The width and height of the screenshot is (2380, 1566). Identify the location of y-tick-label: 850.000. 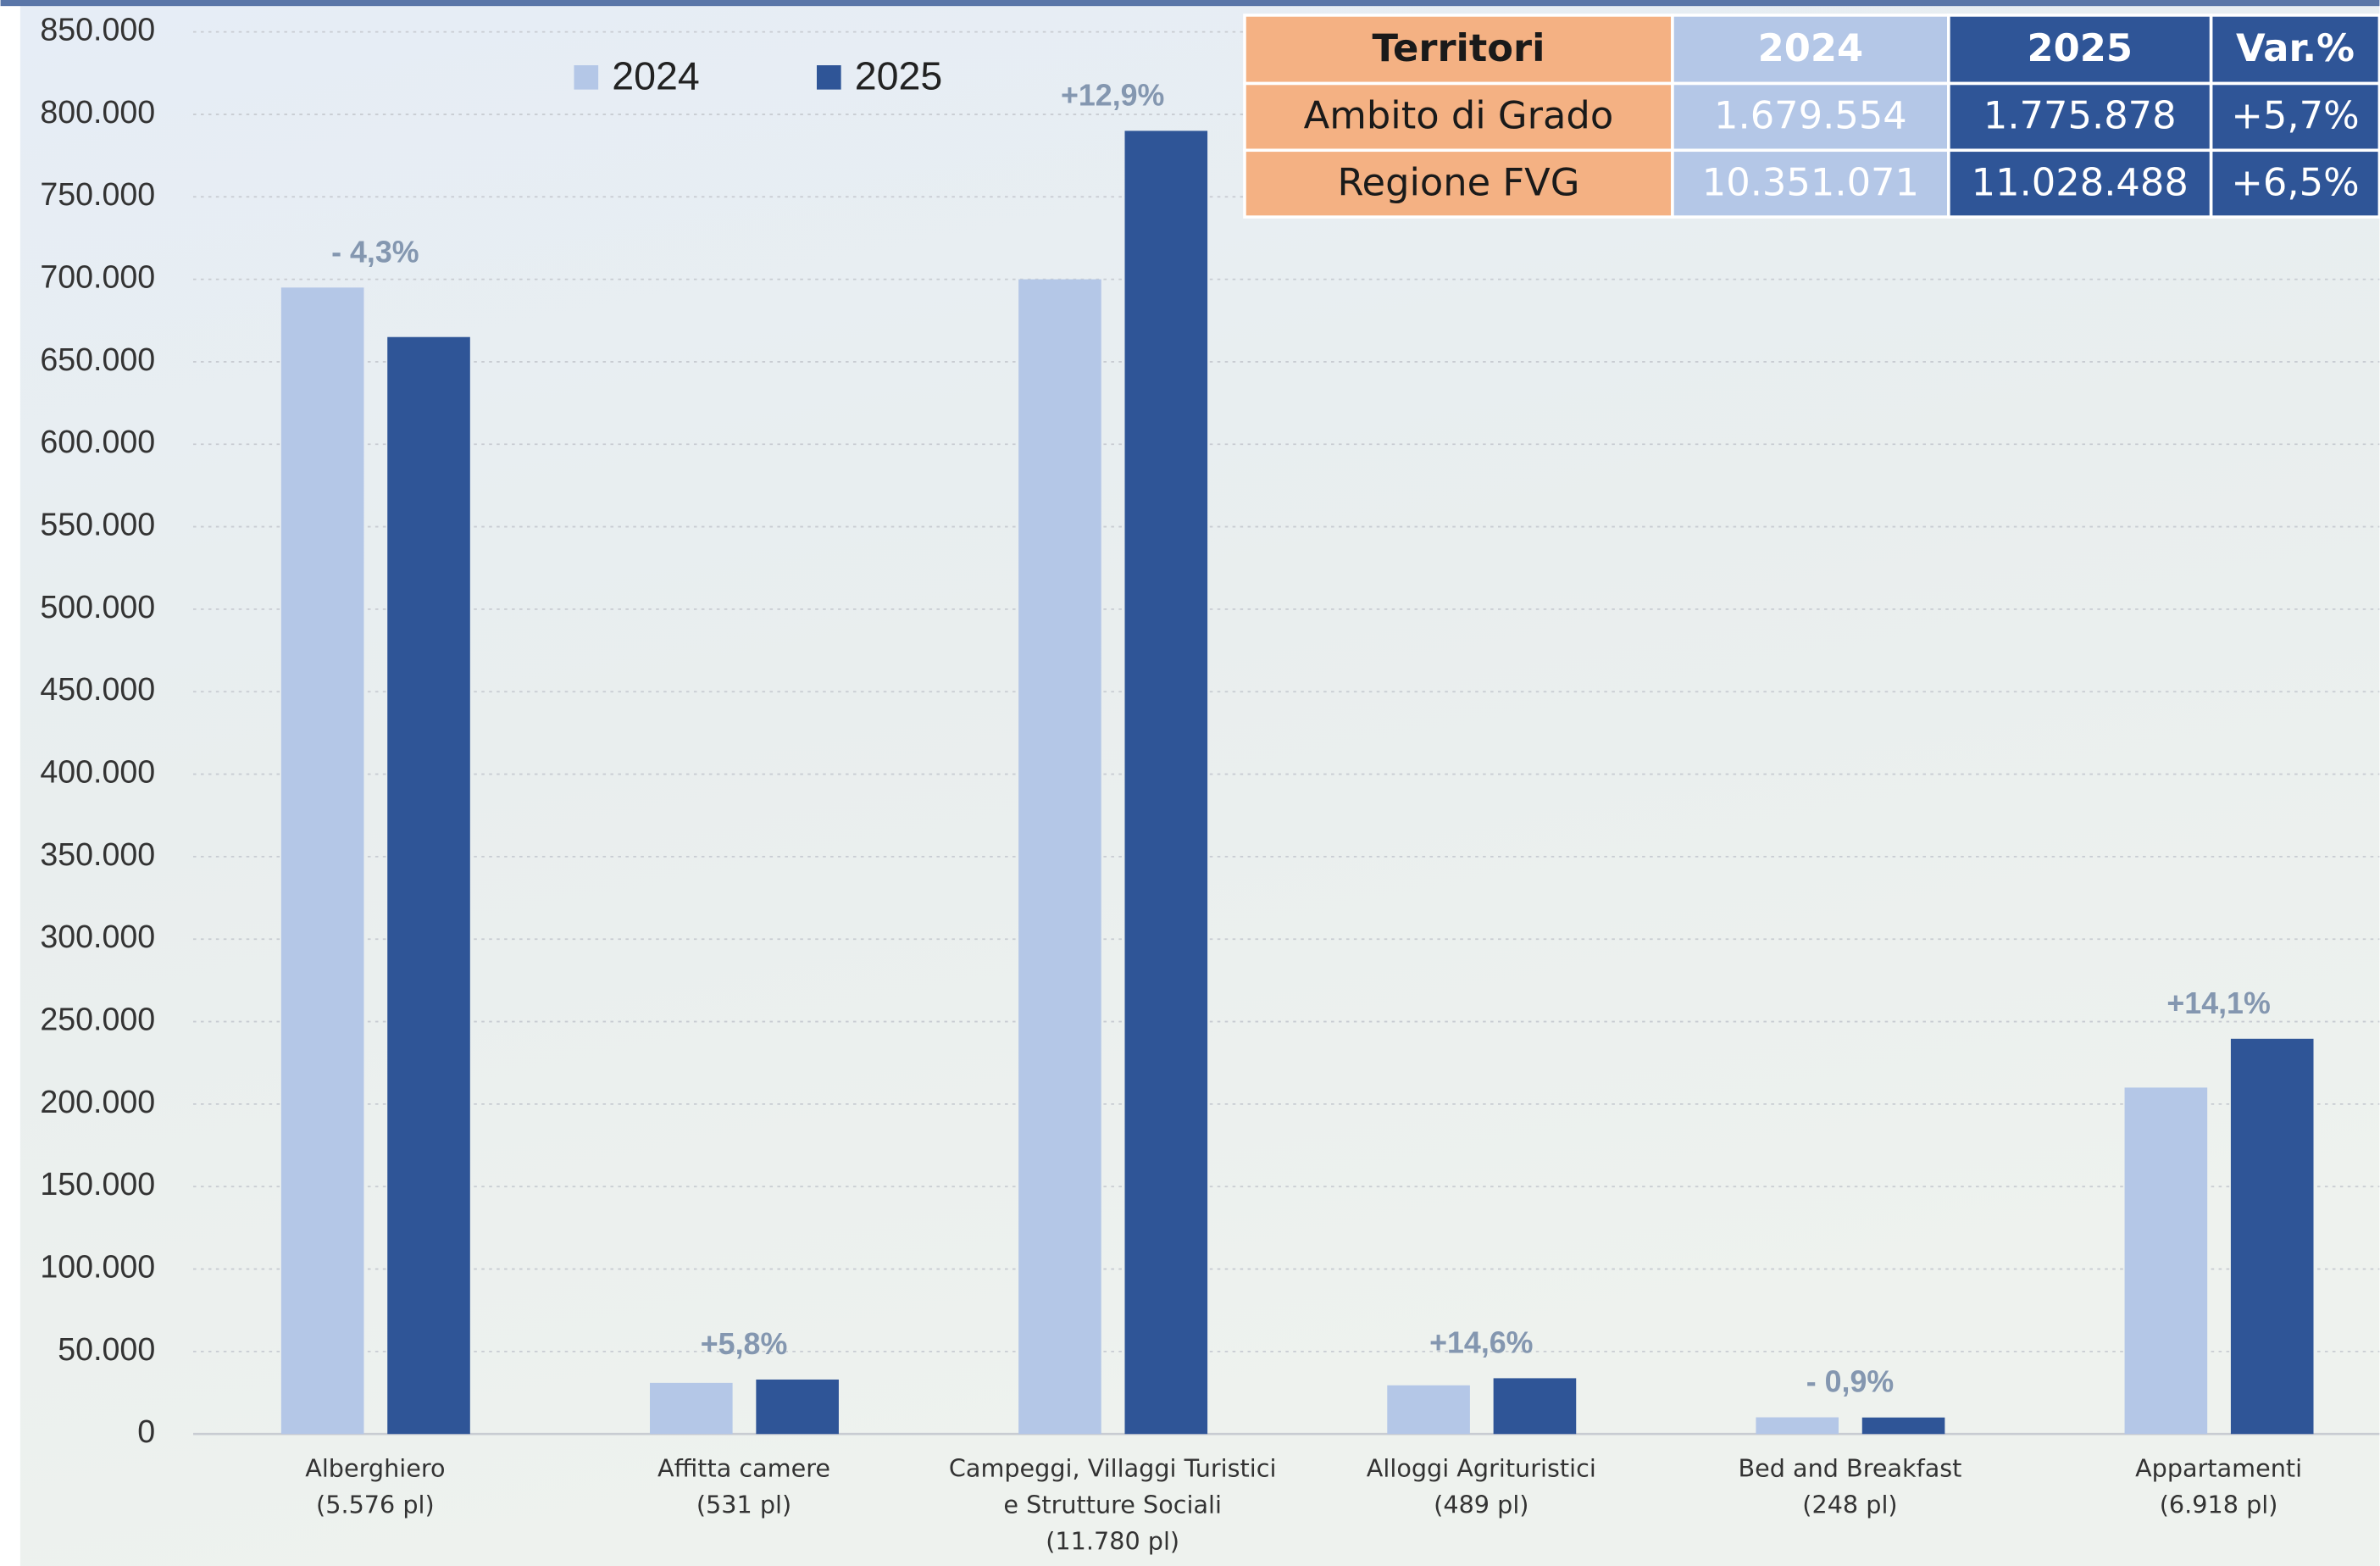
(98, 29).